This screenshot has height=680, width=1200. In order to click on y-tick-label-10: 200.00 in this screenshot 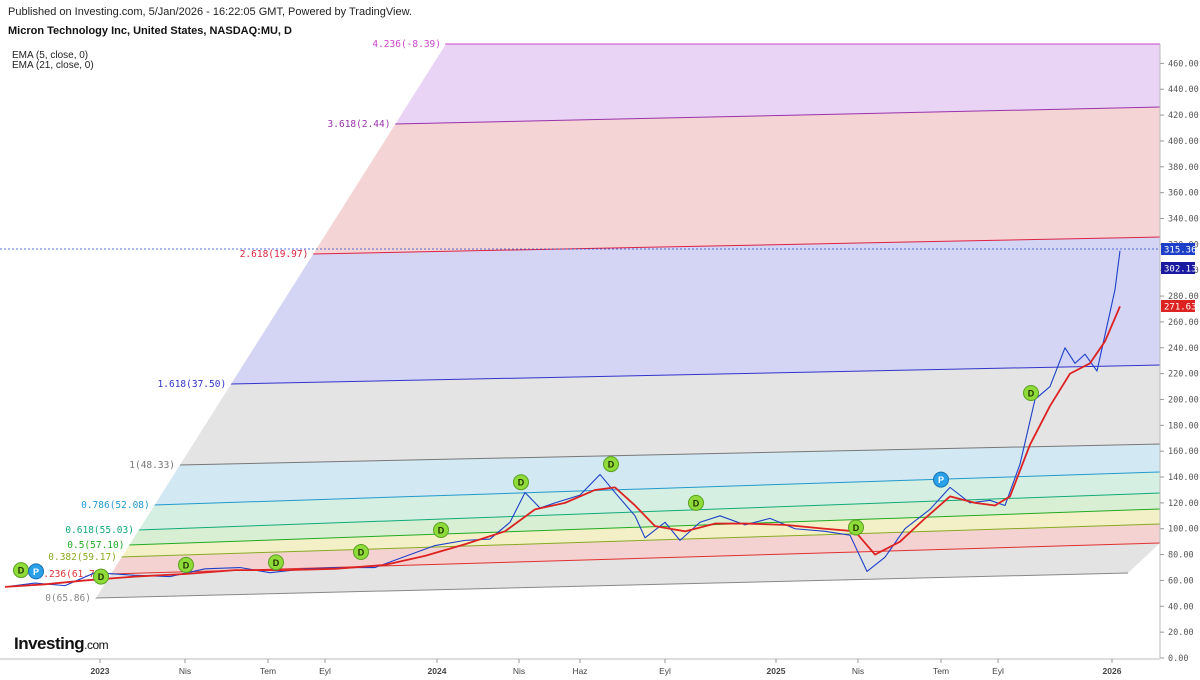, I will do `click(1183, 400)`.